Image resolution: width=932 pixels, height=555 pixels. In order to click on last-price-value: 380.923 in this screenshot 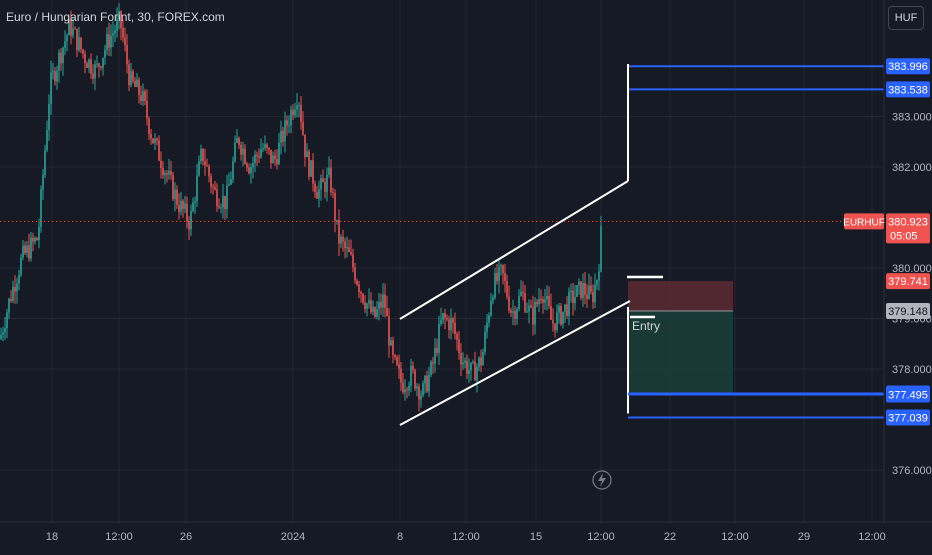, I will do `click(908, 222)`.